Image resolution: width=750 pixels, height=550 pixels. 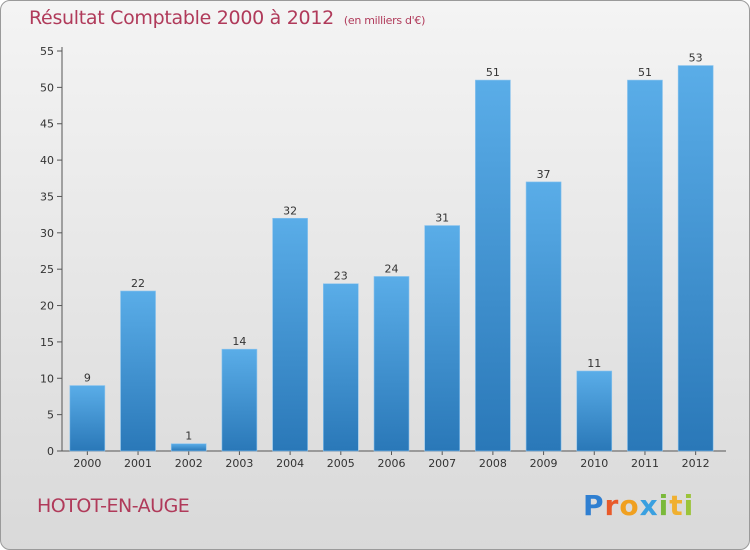 I want to click on y-tick-label: 35, so click(x=47, y=196).